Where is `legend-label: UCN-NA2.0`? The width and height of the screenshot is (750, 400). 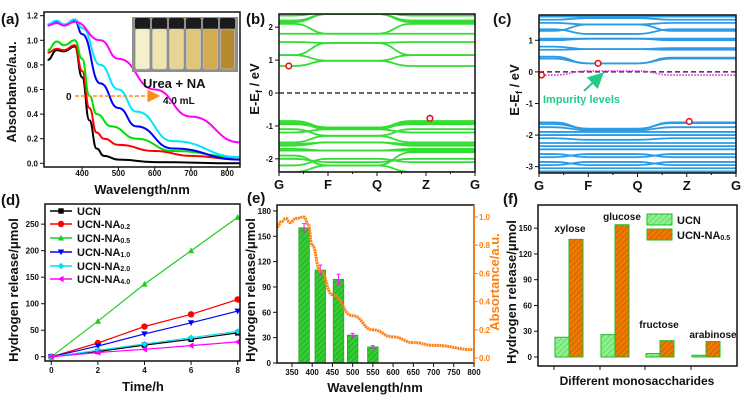 legend-label: UCN-NA2.0 is located at coordinates (103, 267).